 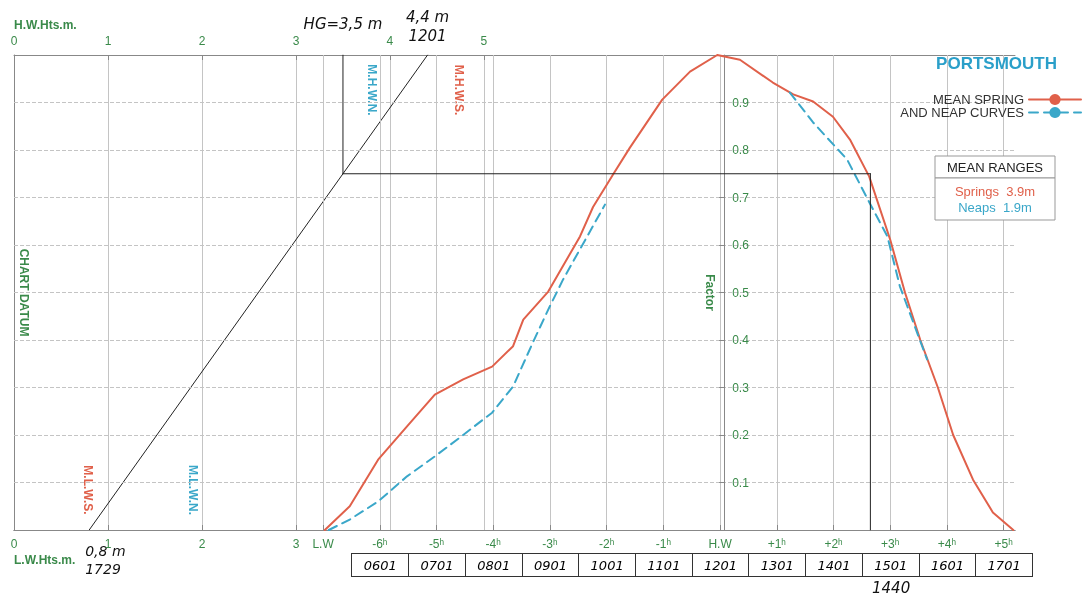 What do you see at coordinates (88, 490) in the screenshot?
I see `annotation: M.L.W.S.` at bounding box center [88, 490].